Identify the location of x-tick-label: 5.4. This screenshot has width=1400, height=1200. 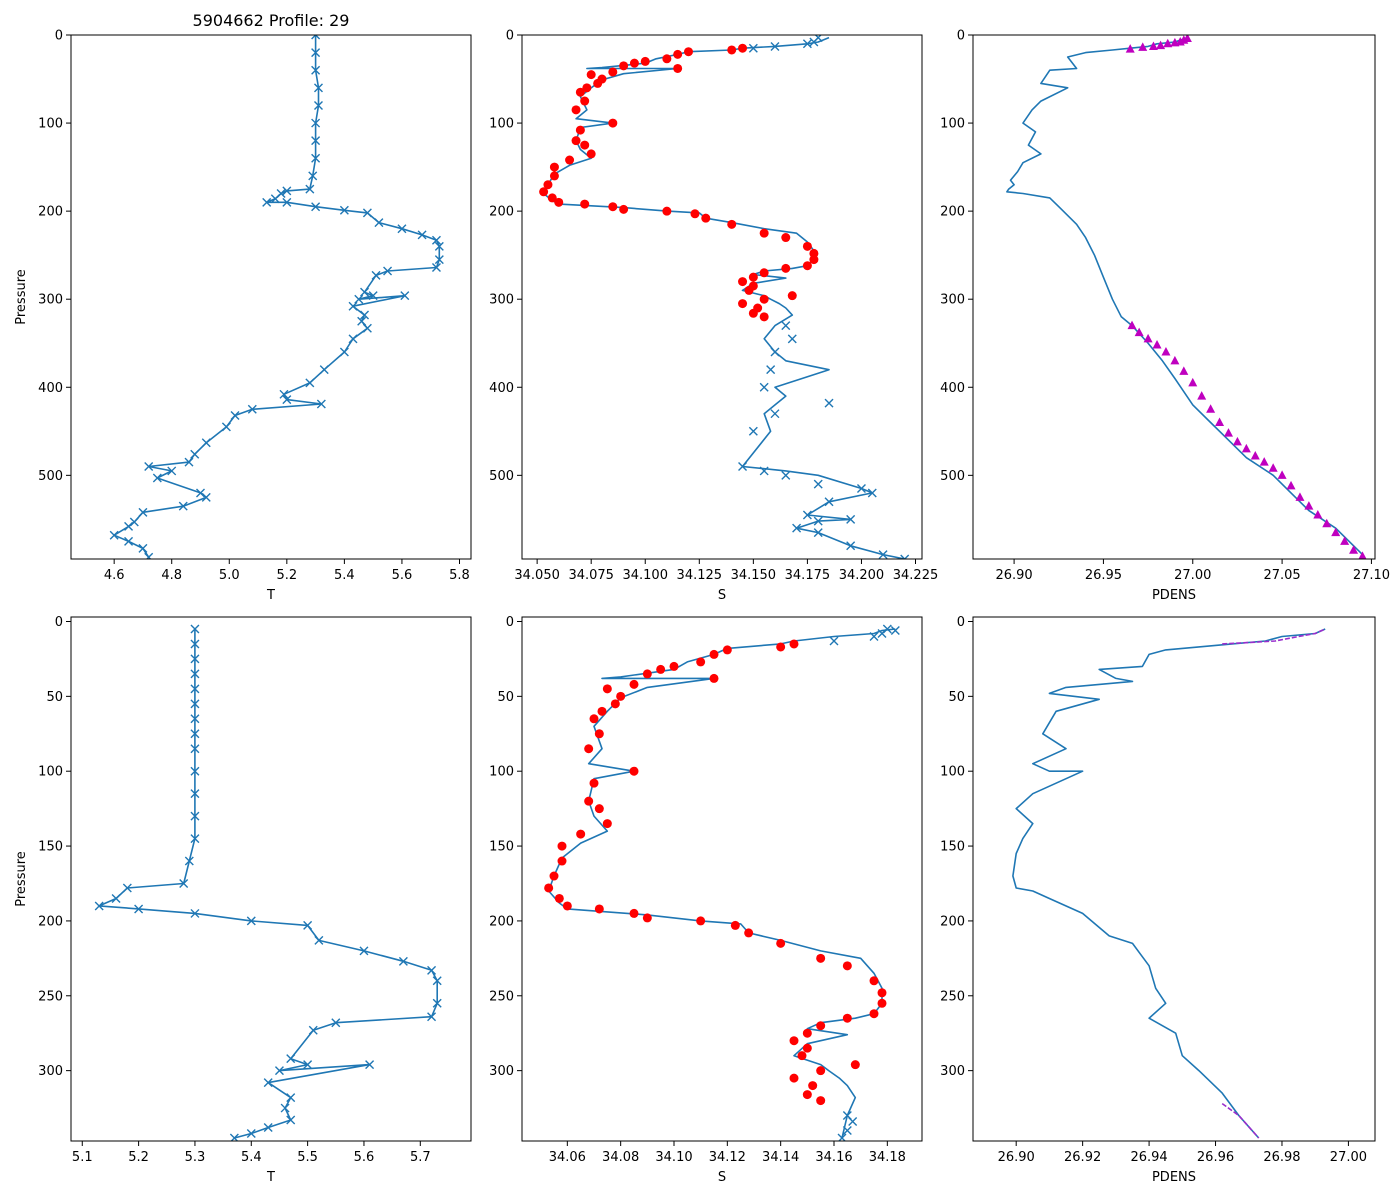
(251, 1157).